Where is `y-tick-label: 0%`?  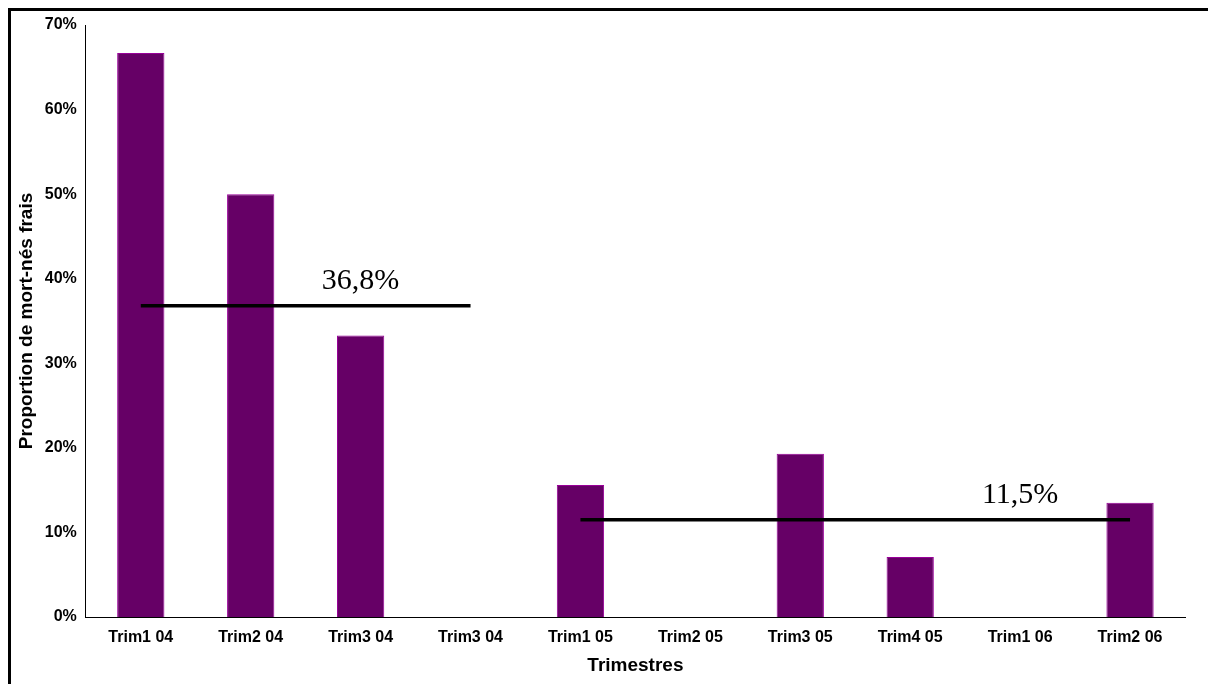 y-tick-label: 0% is located at coordinates (65, 616).